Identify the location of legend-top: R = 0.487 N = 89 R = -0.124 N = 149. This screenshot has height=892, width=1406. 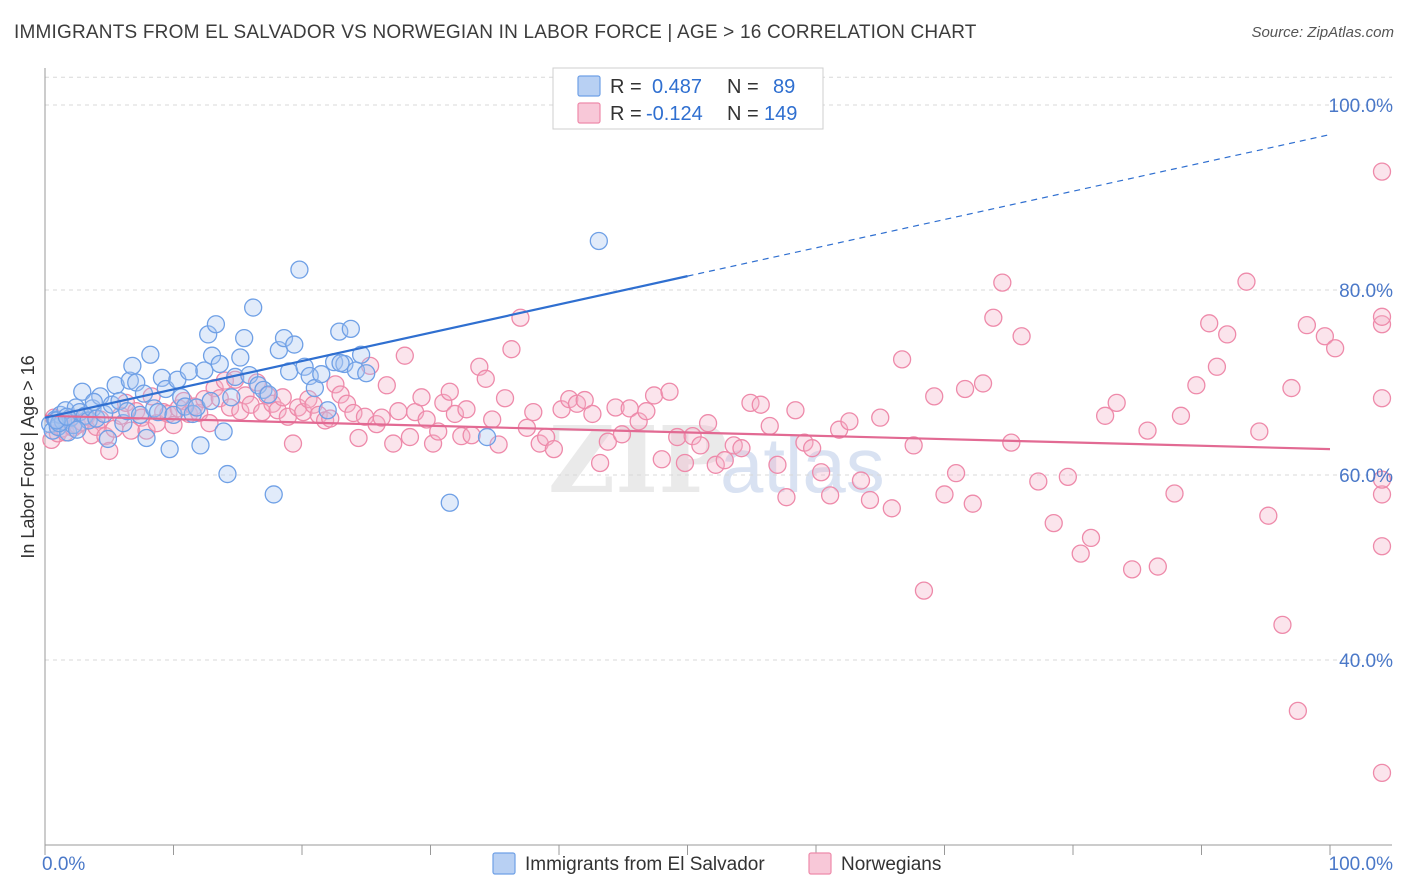
(688, 98).